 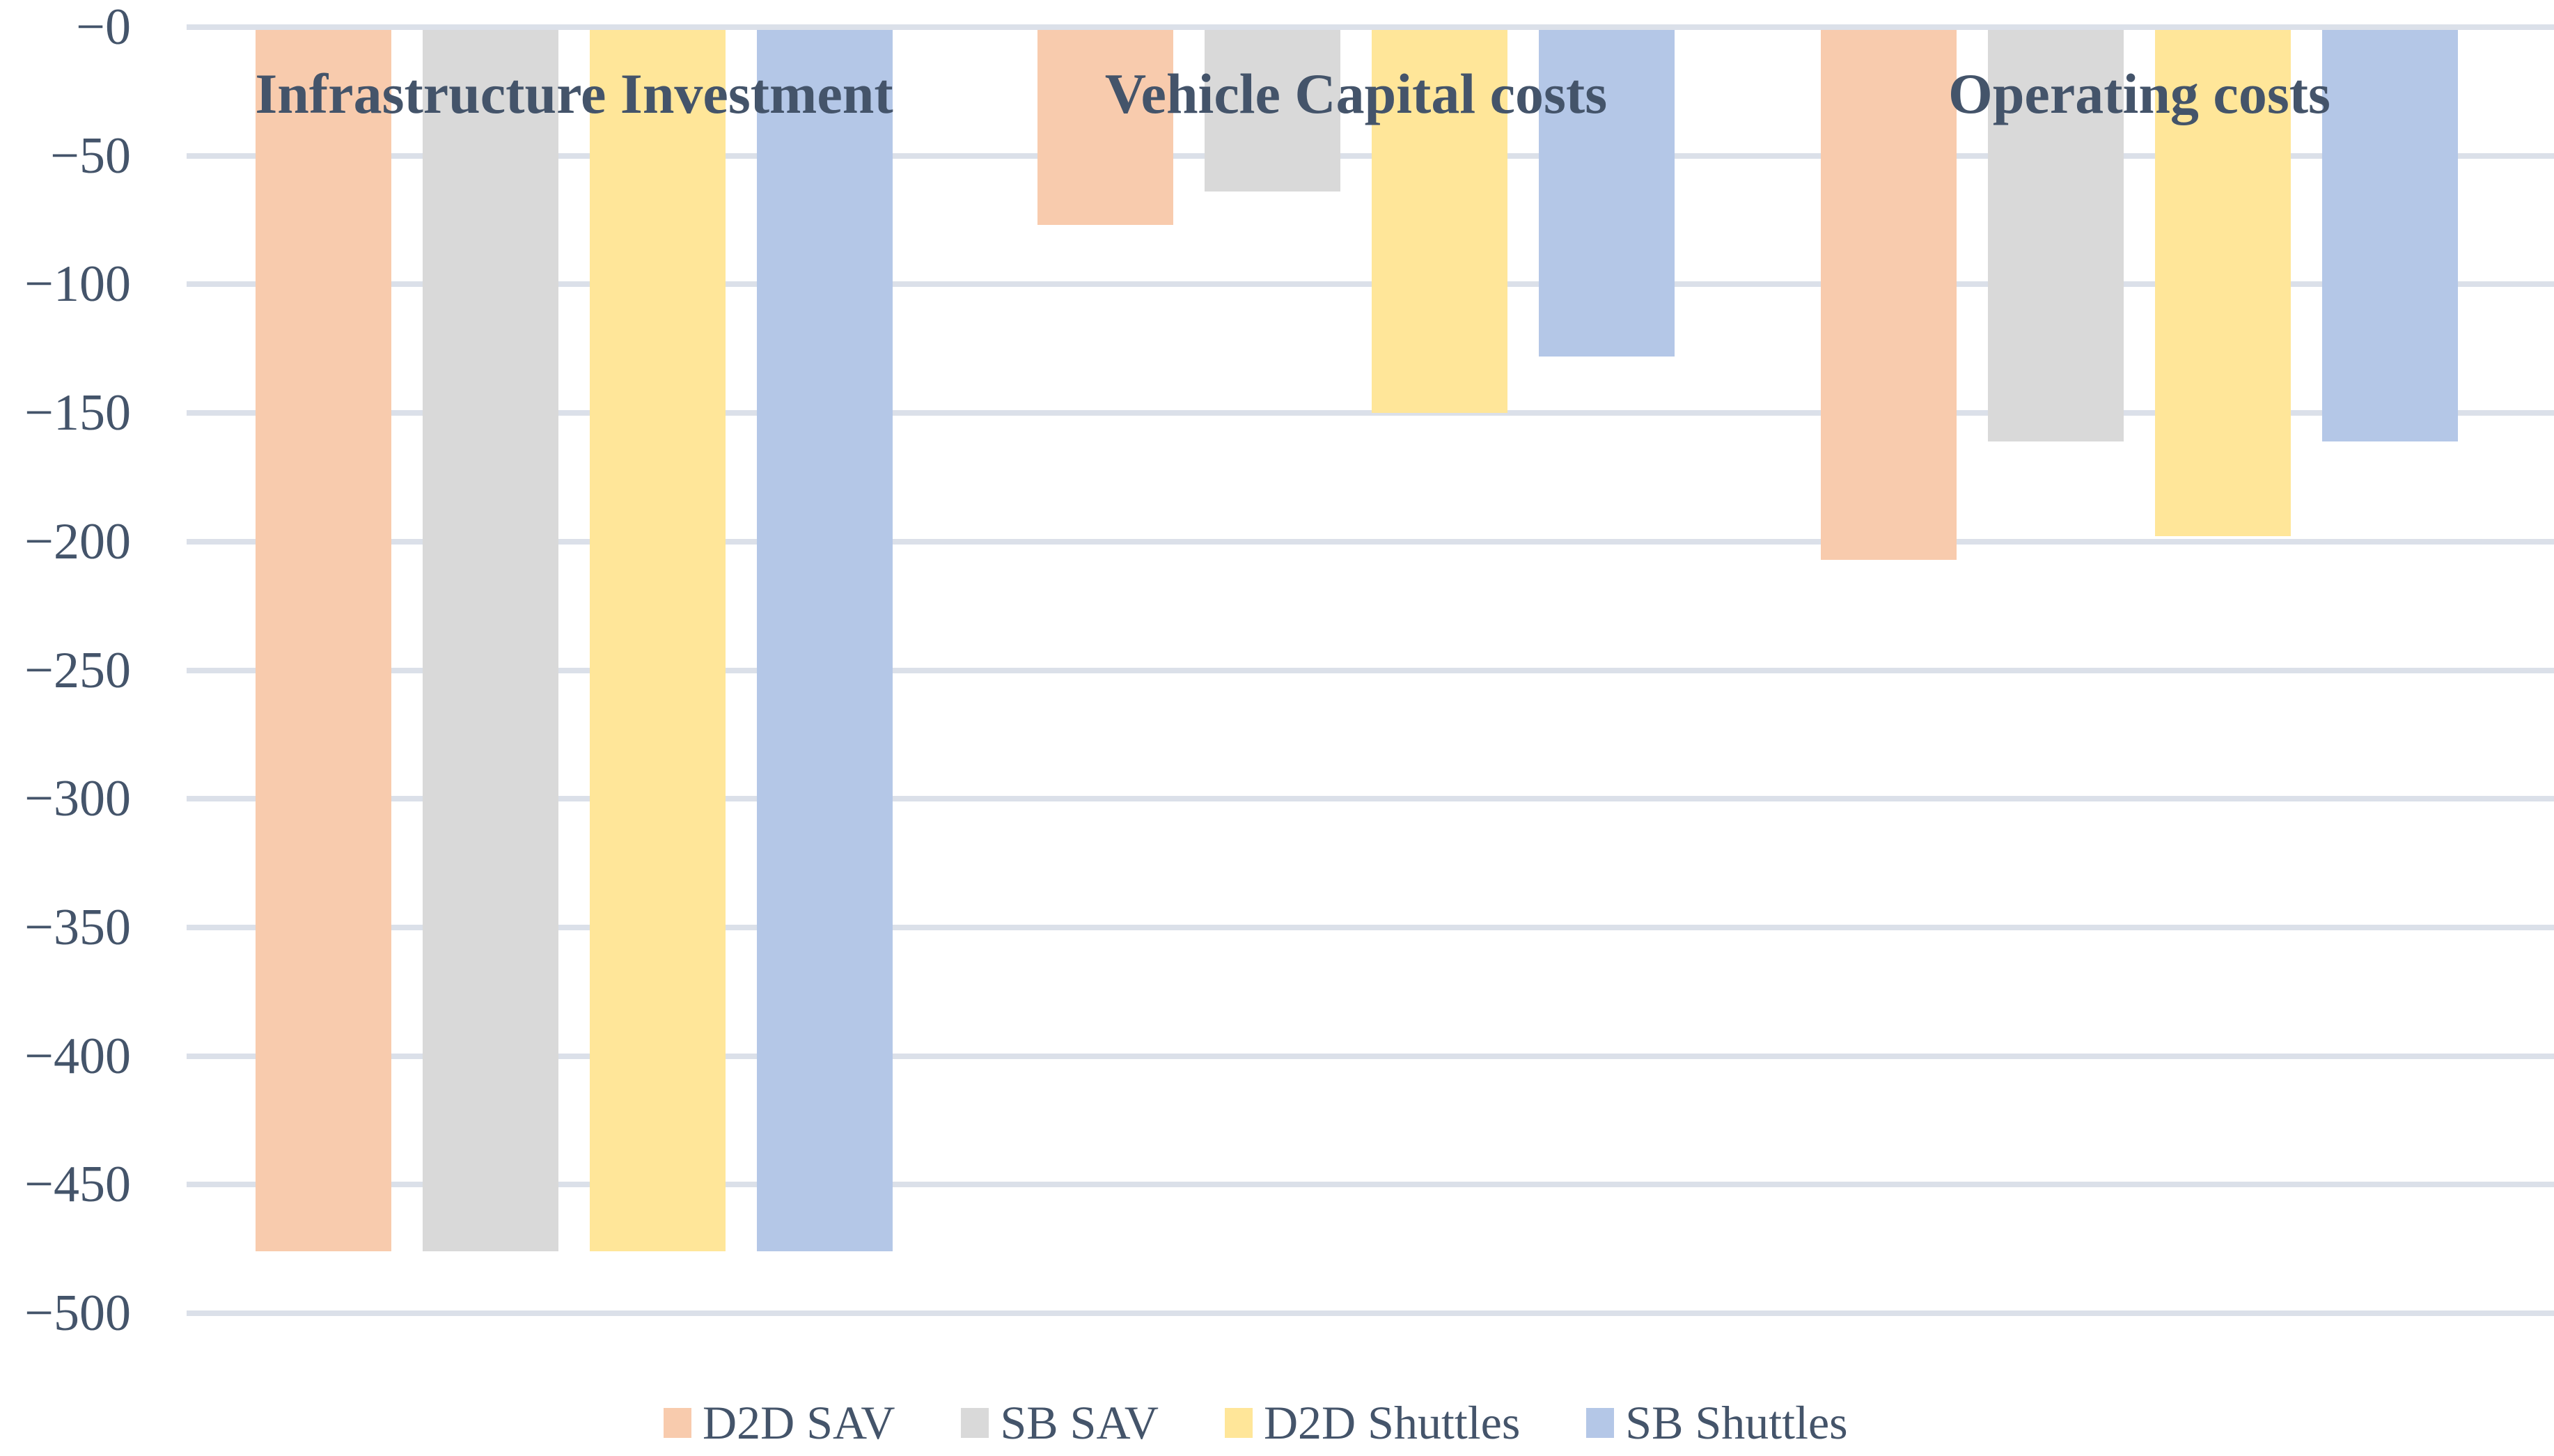 I want to click on y-tick-label: −250, so click(x=77, y=670).